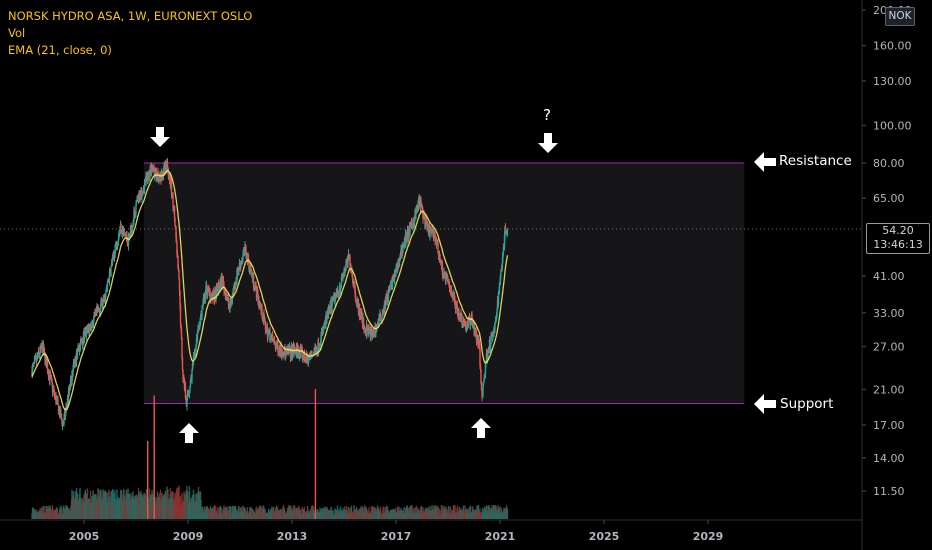 The height and width of the screenshot is (550, 932). What do you see at coordinates (188, 536) in the screenshot?
I see `time-tick-label: 2009` at bounding box center [188, 536].